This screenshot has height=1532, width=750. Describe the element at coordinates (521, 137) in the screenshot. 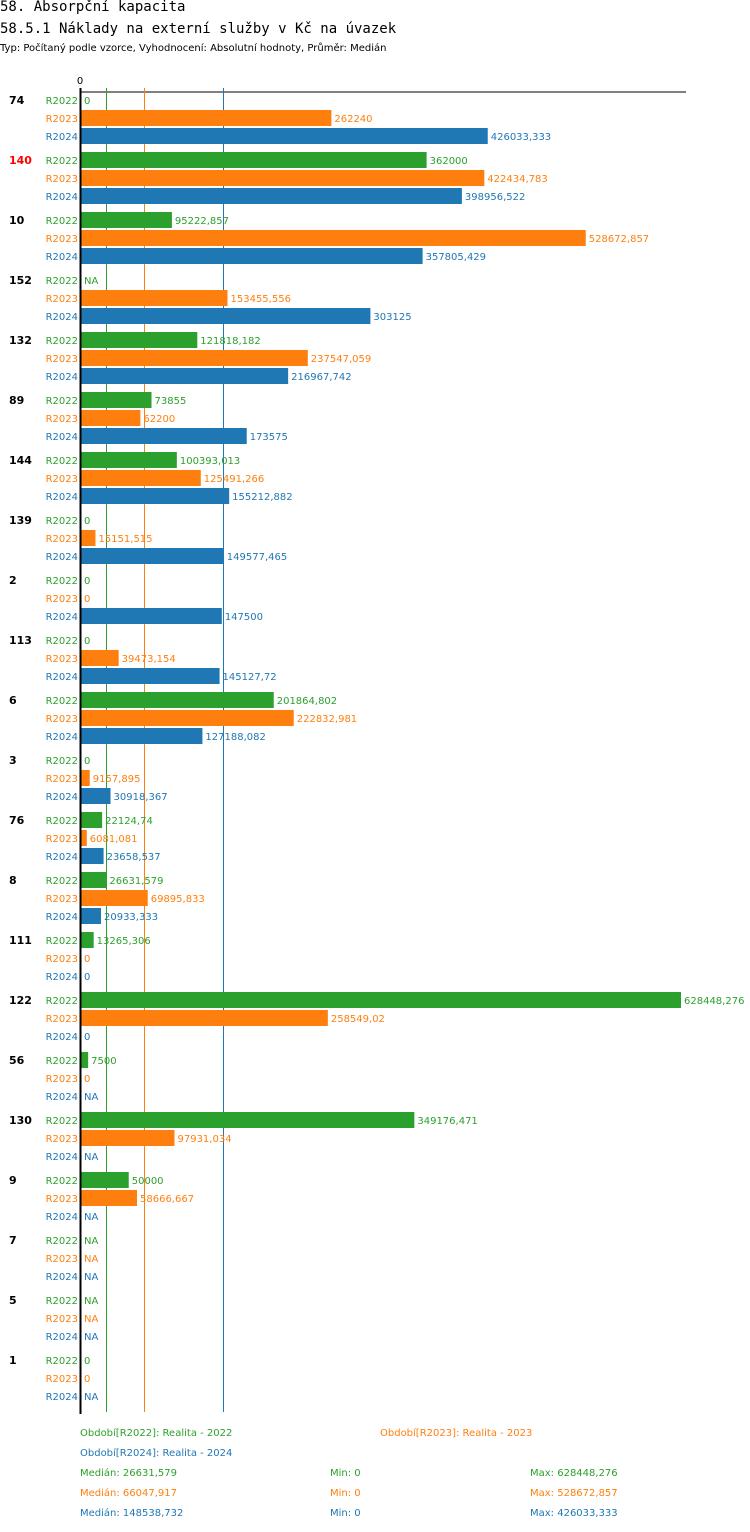

I see `value-label-r2024: 426033,333` at that location.